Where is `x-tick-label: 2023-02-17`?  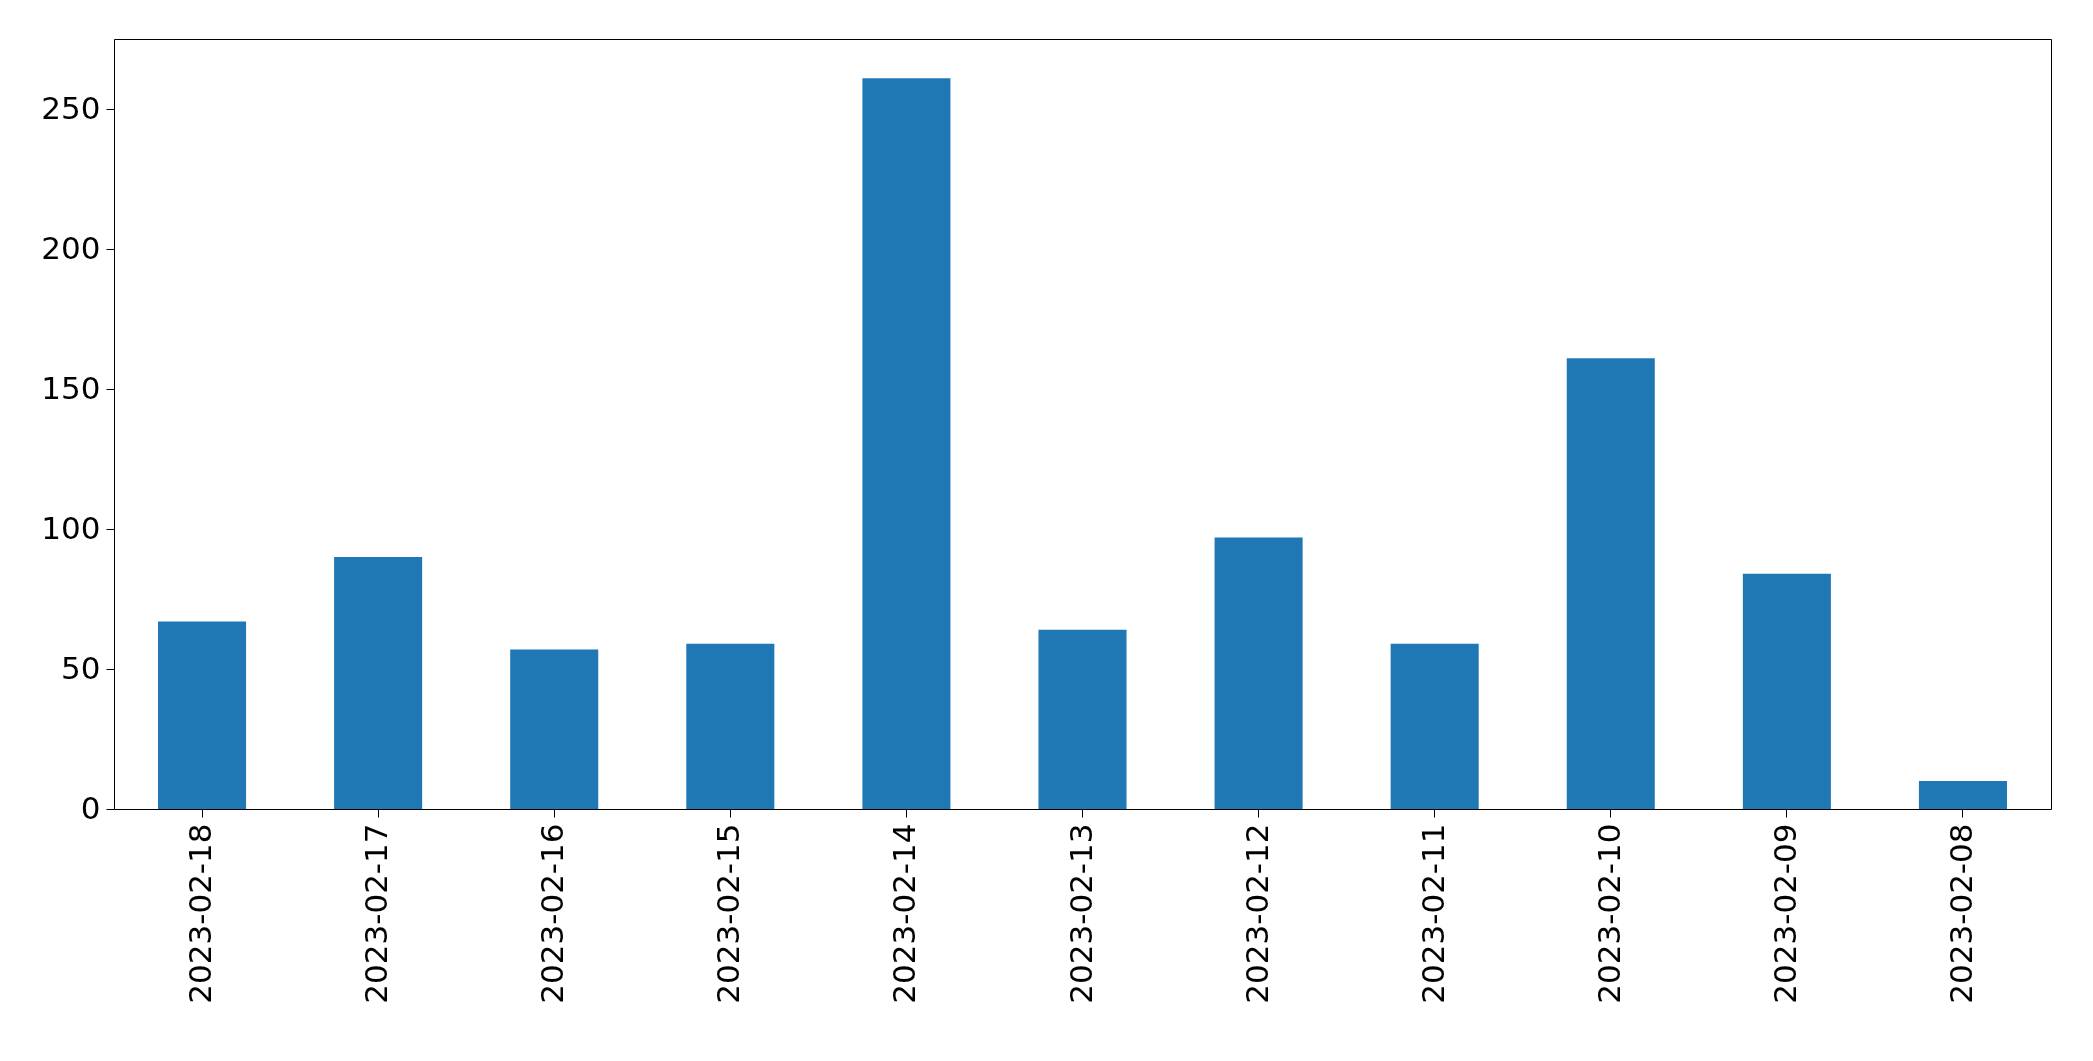
x-tick-label: 2023-02-17 is located at coordinates (376, 913).